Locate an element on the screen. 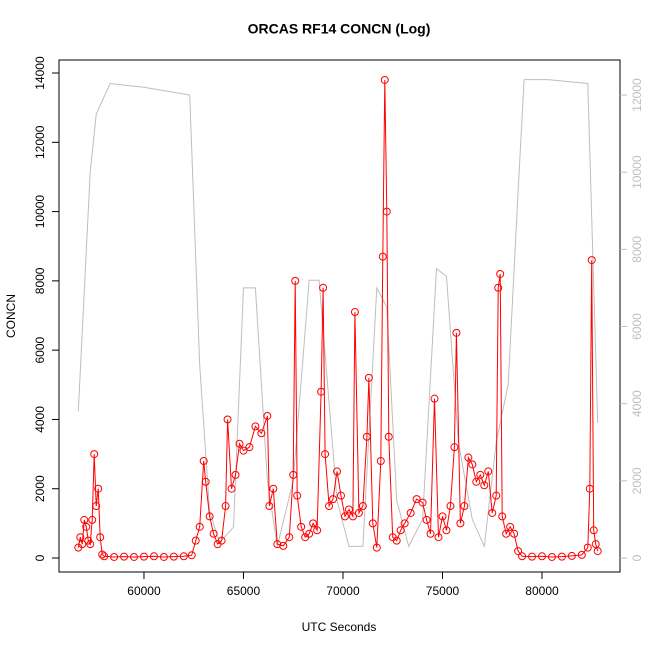 Image resolution: width=650 pixels, height=655 pixels. y2-tick-label: 10000 is located at coordinates (637, 172).